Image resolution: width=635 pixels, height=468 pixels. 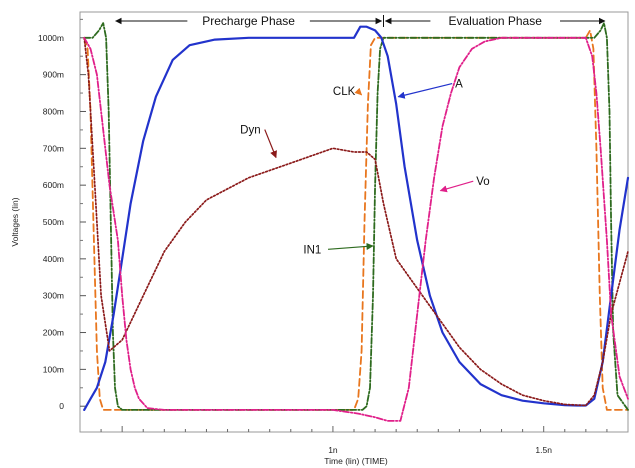 I want to click on x-tick-label: 1n, so click(x=333, y=450).